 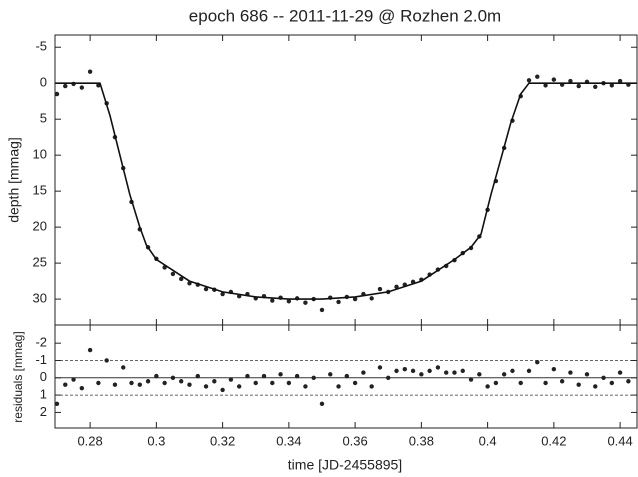 What do you see at coordinates (89, 440) in the screenshot?
I see `x-tick-label: 0.28` at bounding box center [89, 440].